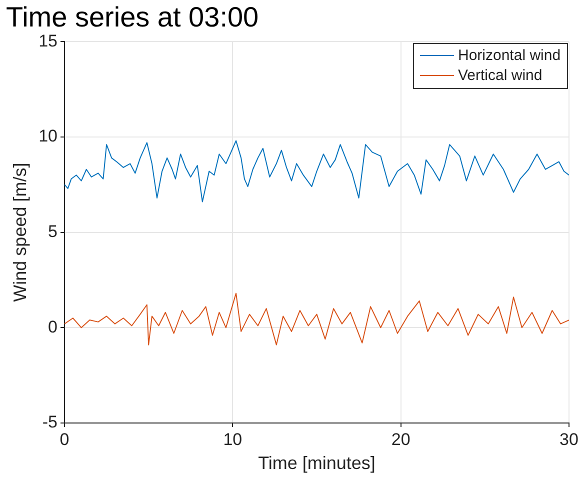 The width and height of the screenshot is (583, 483). Describe the element at coordinates (53, 326) in the screenshot. I see `y-tick-label: 0` at that location.